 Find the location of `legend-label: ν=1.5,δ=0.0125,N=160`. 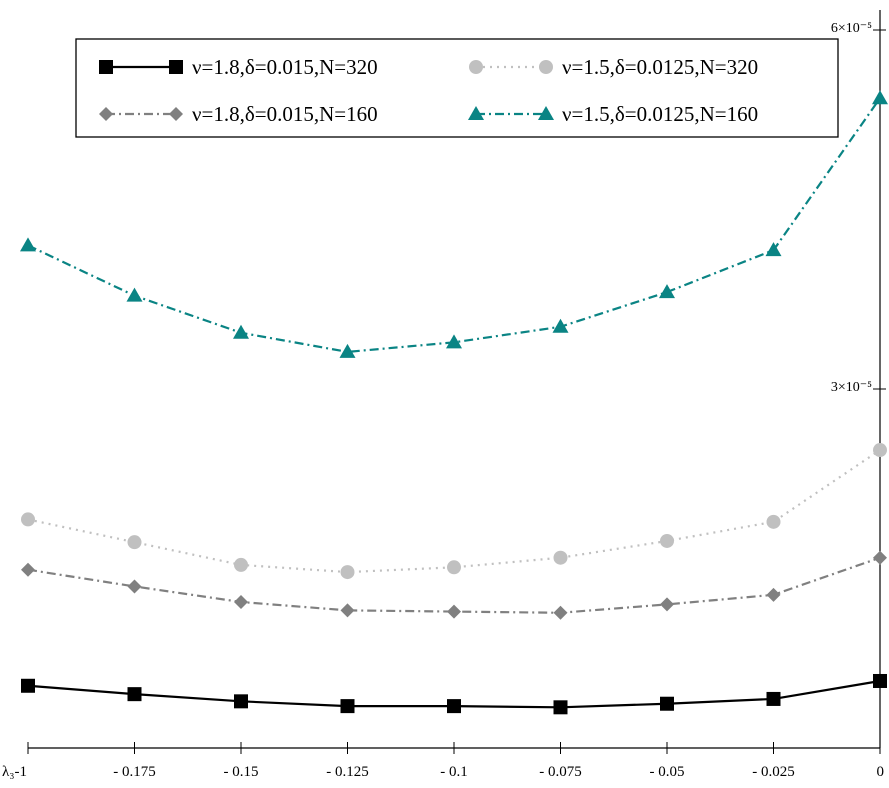

legend-label: ν=1.5,δ=0.0125,N=160 is located at coordinates (660, 114).